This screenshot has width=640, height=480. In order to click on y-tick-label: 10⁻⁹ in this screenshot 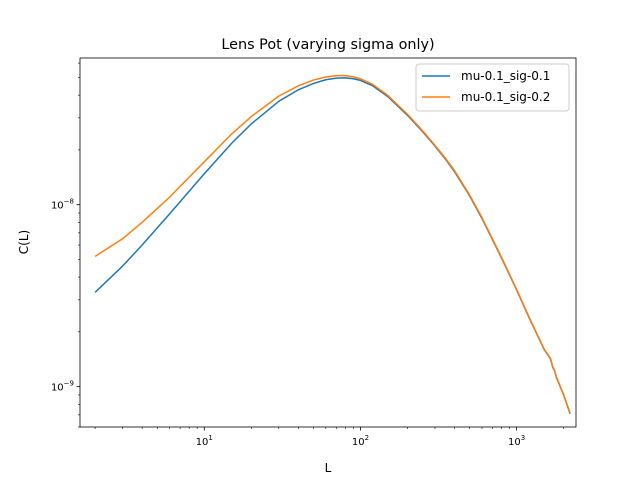, I will do `click(62, 387)`.